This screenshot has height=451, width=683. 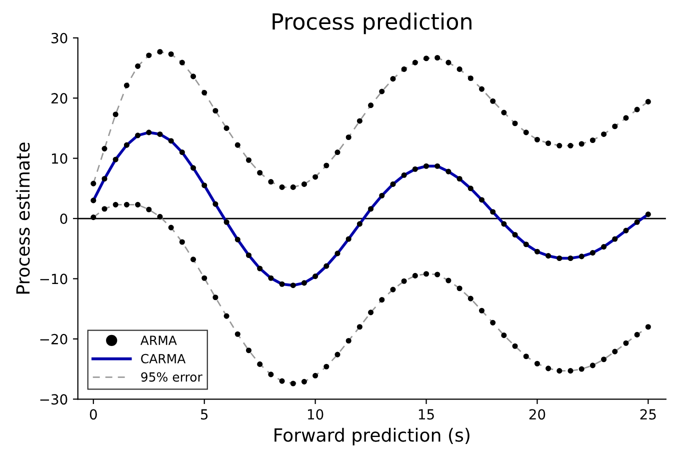 What do you see at coordinates (60, 38) in the screenshot?
I see `y-tick-label: 30` at bounding box center [60, 38].